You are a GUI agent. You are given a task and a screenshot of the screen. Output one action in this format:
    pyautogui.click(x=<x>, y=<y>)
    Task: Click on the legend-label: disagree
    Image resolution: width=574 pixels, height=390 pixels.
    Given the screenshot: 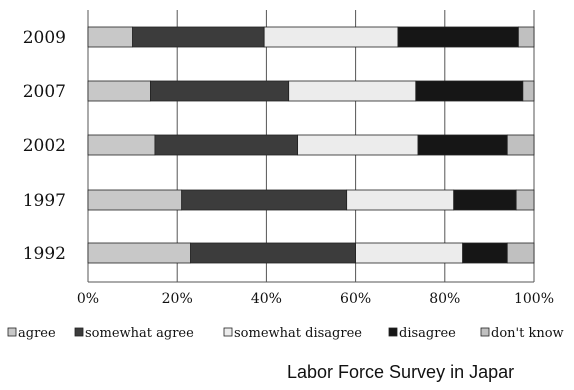 What is the action you would take?
    pyautogui.click(x=427, y=333)
    